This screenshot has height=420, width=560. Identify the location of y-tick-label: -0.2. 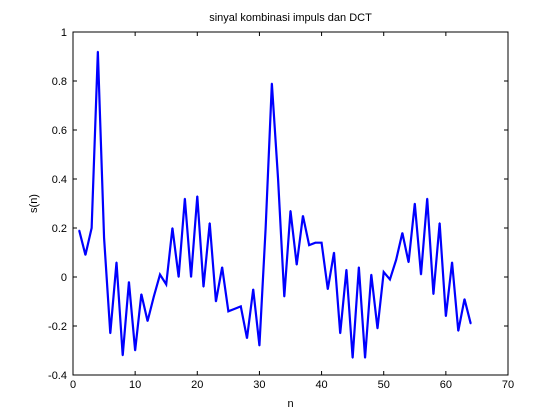
(57, 327).